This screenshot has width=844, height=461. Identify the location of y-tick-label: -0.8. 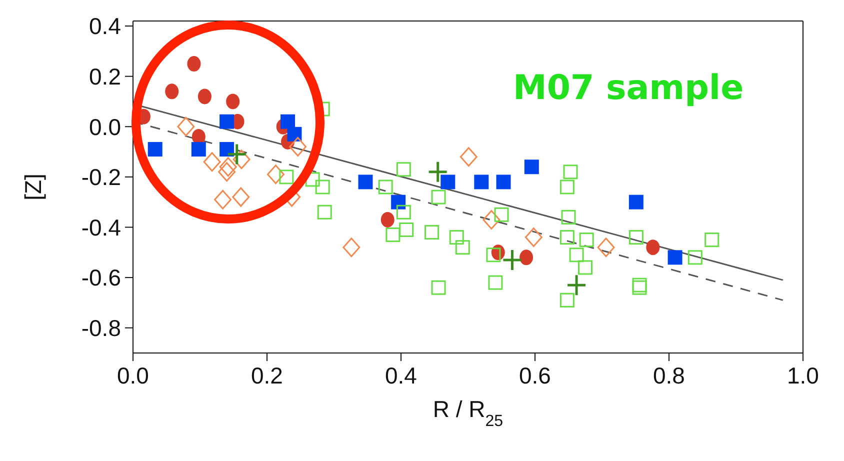
(101, 328).